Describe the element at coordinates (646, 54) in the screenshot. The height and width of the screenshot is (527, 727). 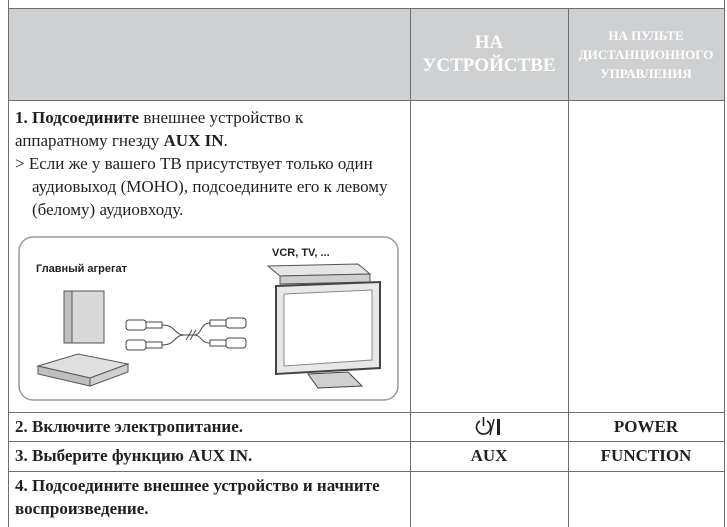
I see `column-header: НА ПУЛЬТЕ ДИСТАНЦИОННОГО УПРАВЛЕНИЯ` at that location.